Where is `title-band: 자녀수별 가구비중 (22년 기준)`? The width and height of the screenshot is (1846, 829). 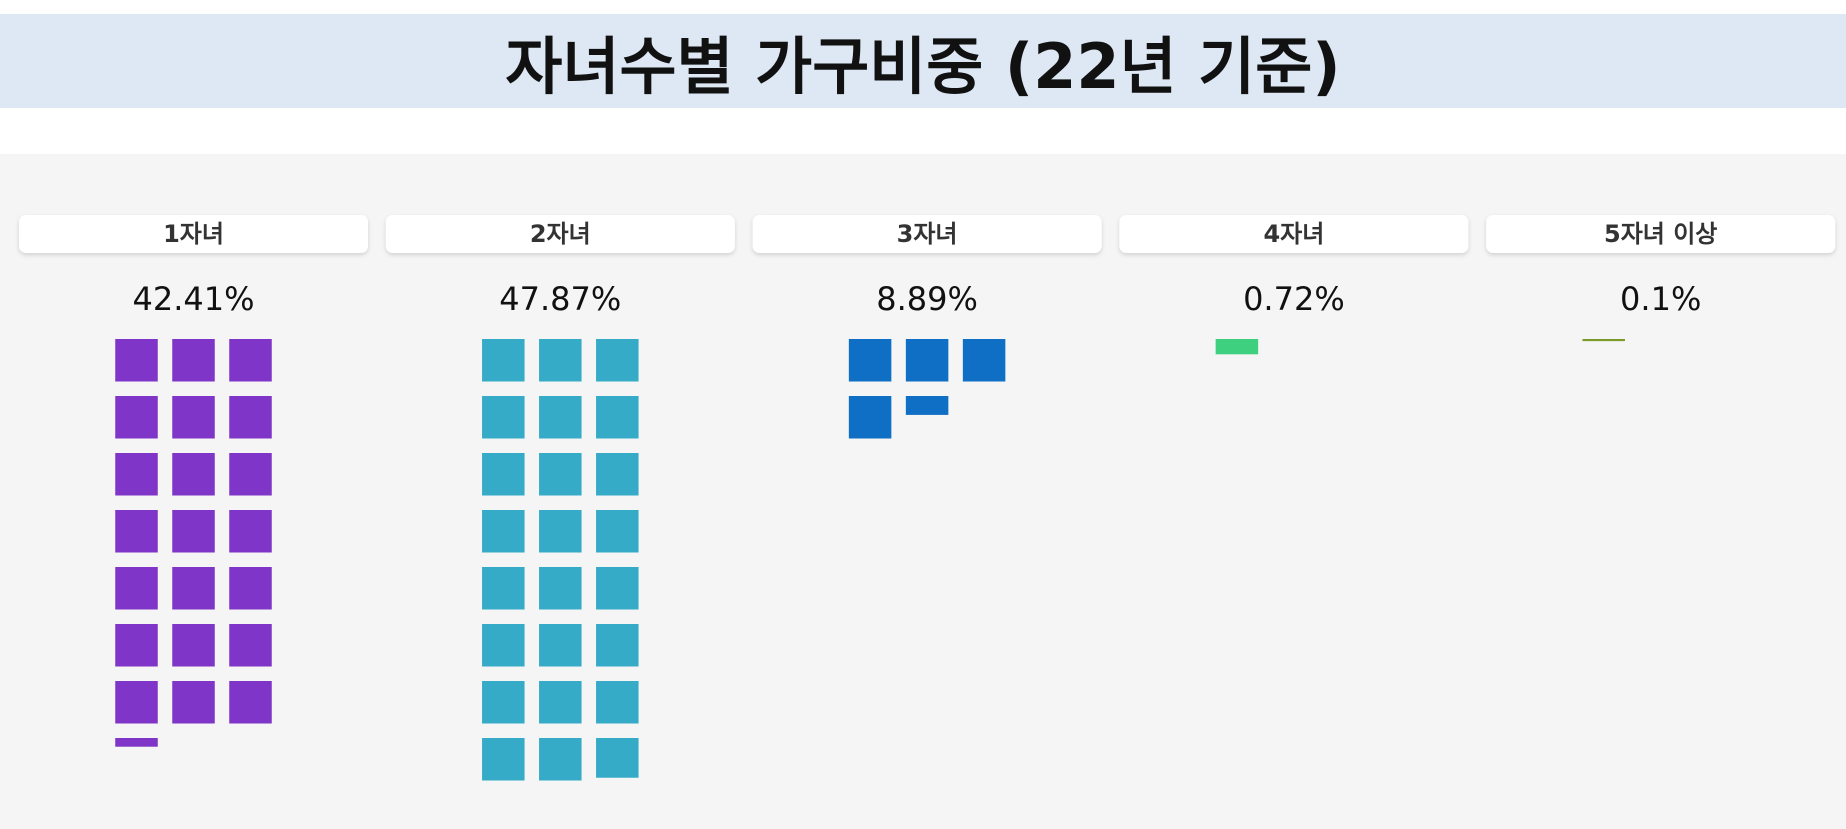
title-band: 자녀수별 가구비중 (22년 기준) is located at coordinates (923, 61).